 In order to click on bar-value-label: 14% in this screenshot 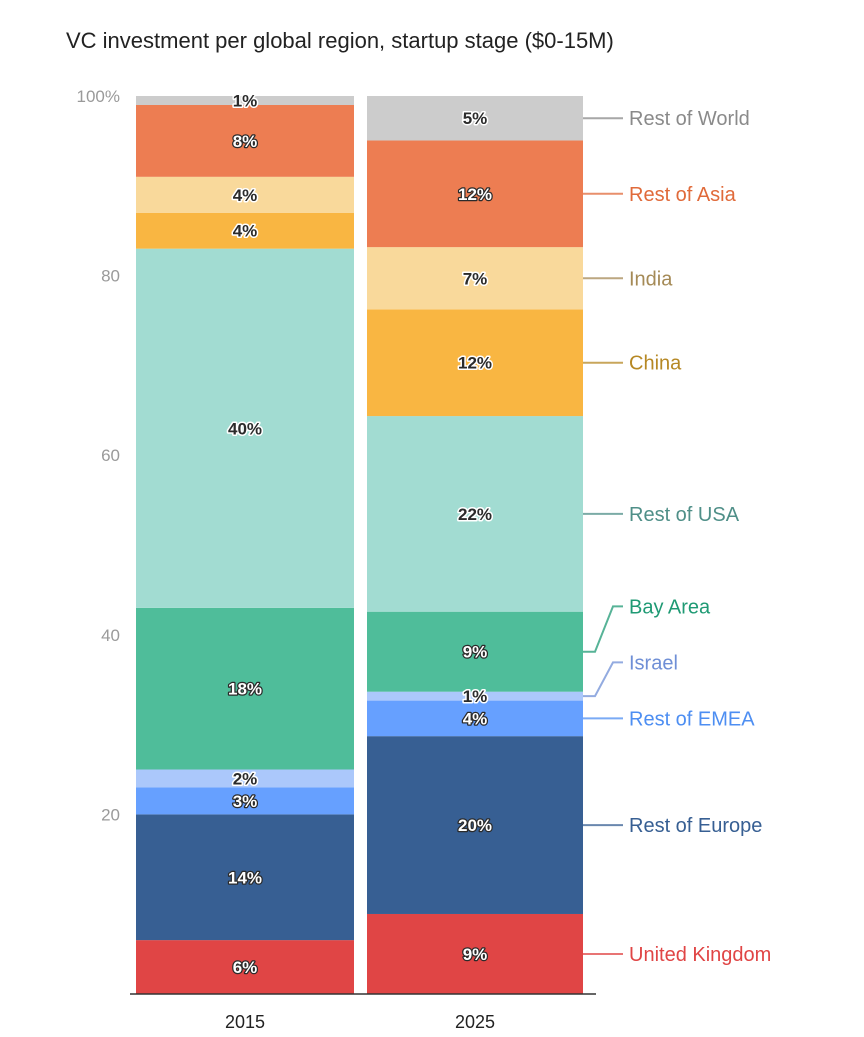, I will do `click(245, 877)`.